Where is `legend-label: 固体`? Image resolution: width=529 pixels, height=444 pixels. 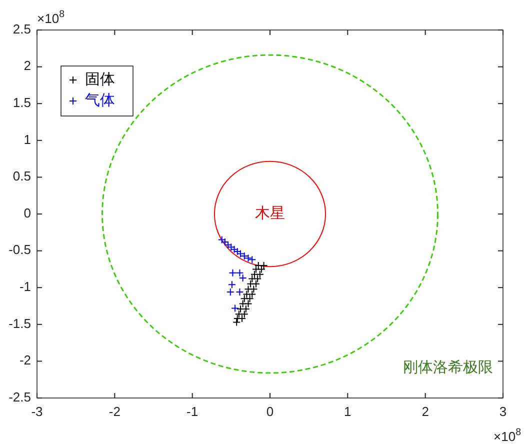 legend-label: 固体 is located at coordinates (100, 79).